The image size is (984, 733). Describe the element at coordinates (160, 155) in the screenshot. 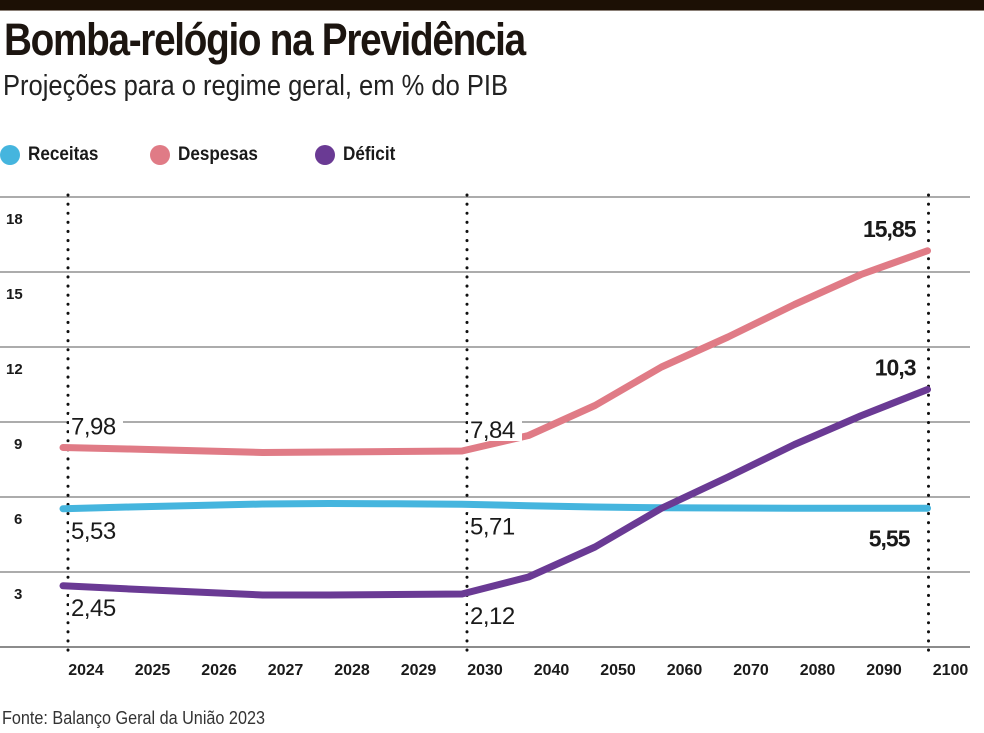

I see `legend-dot-despesas-icon` at that location.